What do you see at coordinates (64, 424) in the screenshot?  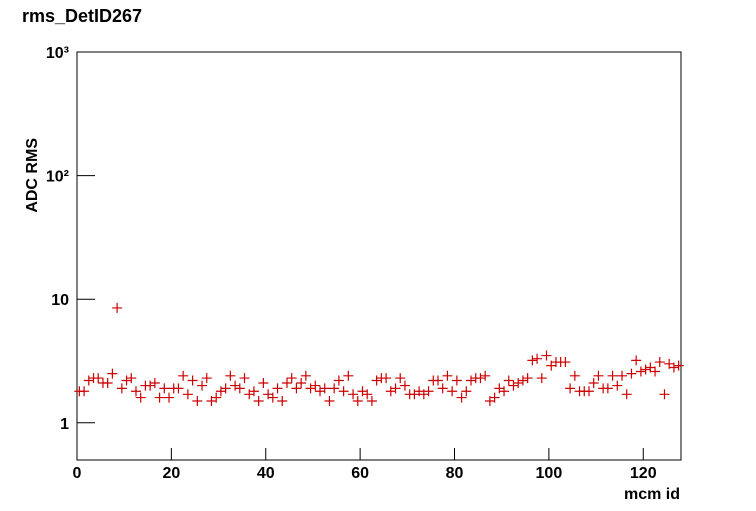 I see `y-tick-label: 1` at bounding box center [64, 424].